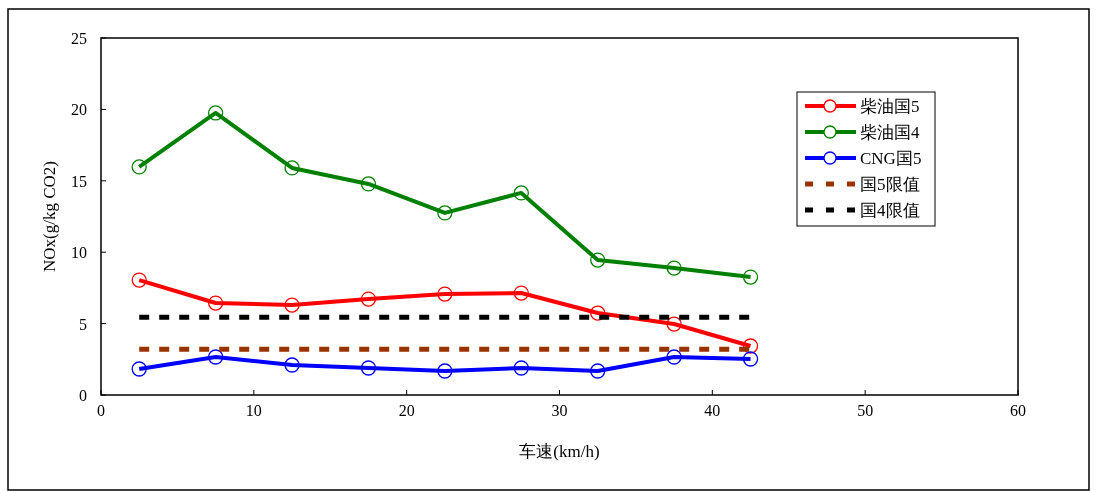  What do you see at coordinates (890, 210) in the screenshot?
I see `legend-label: 国4限值` at bounding box center [890, 210].